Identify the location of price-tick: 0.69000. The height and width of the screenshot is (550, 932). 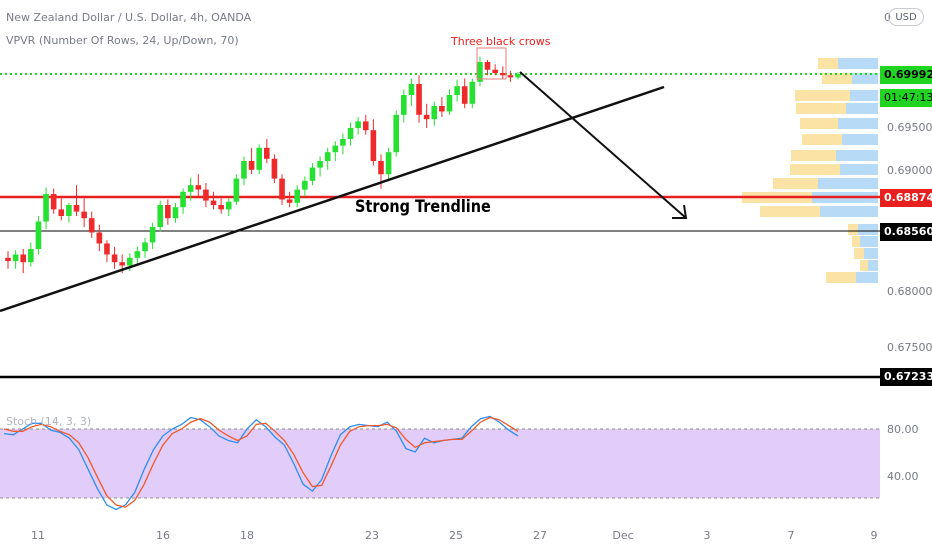
(909, 170).